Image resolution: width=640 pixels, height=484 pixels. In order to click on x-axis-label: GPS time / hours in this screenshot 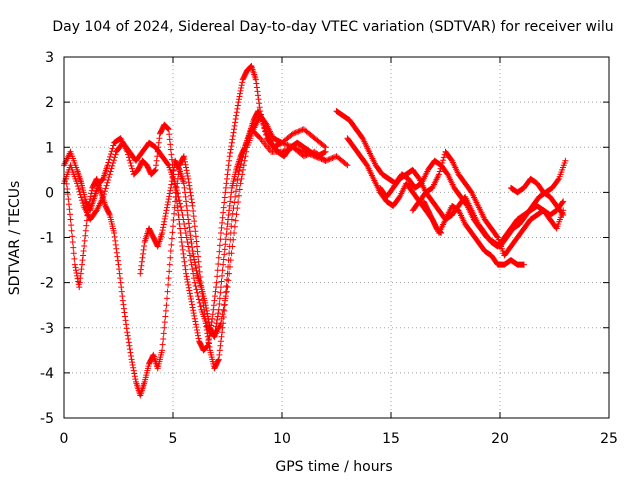, I will do `click(333, 467)`.